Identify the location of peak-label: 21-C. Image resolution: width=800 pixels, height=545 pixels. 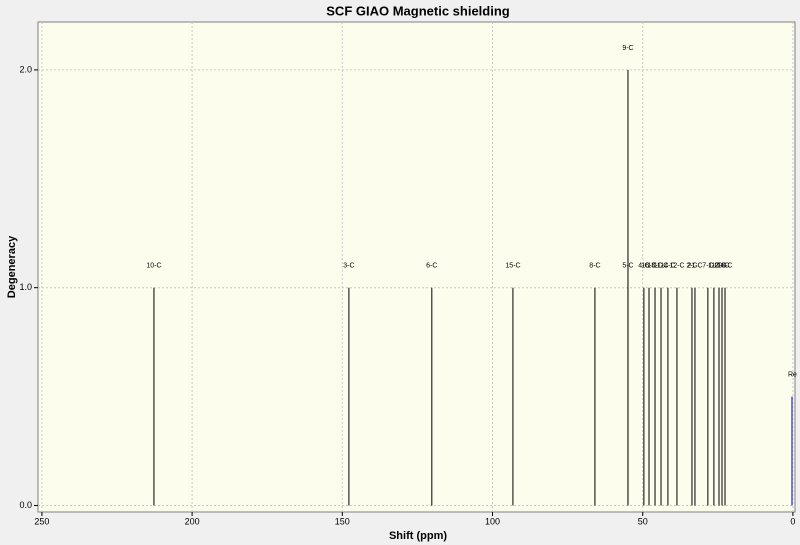
(694, 266).